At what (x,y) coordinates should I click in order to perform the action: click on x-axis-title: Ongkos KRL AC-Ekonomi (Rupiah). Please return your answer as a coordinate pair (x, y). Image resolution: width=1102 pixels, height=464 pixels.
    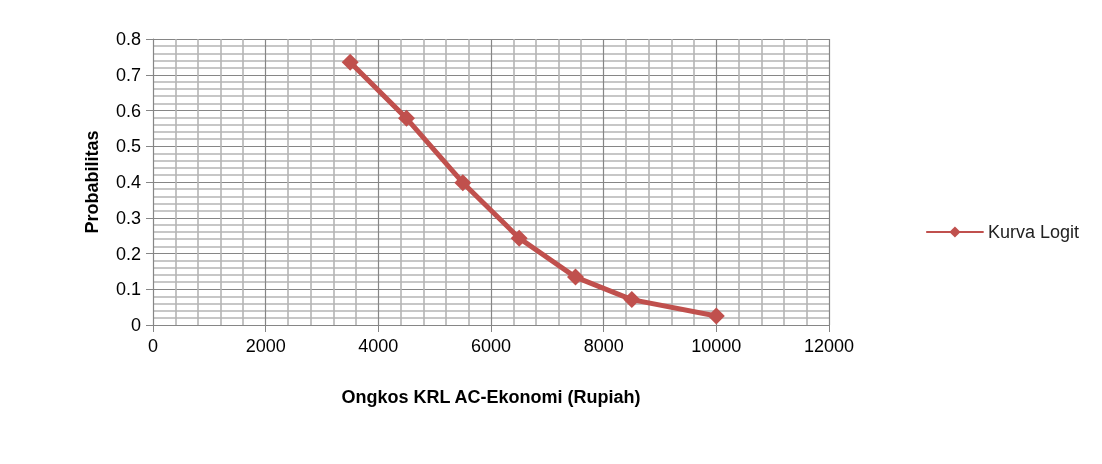
    Looking at the image, I should click on (491, 397).